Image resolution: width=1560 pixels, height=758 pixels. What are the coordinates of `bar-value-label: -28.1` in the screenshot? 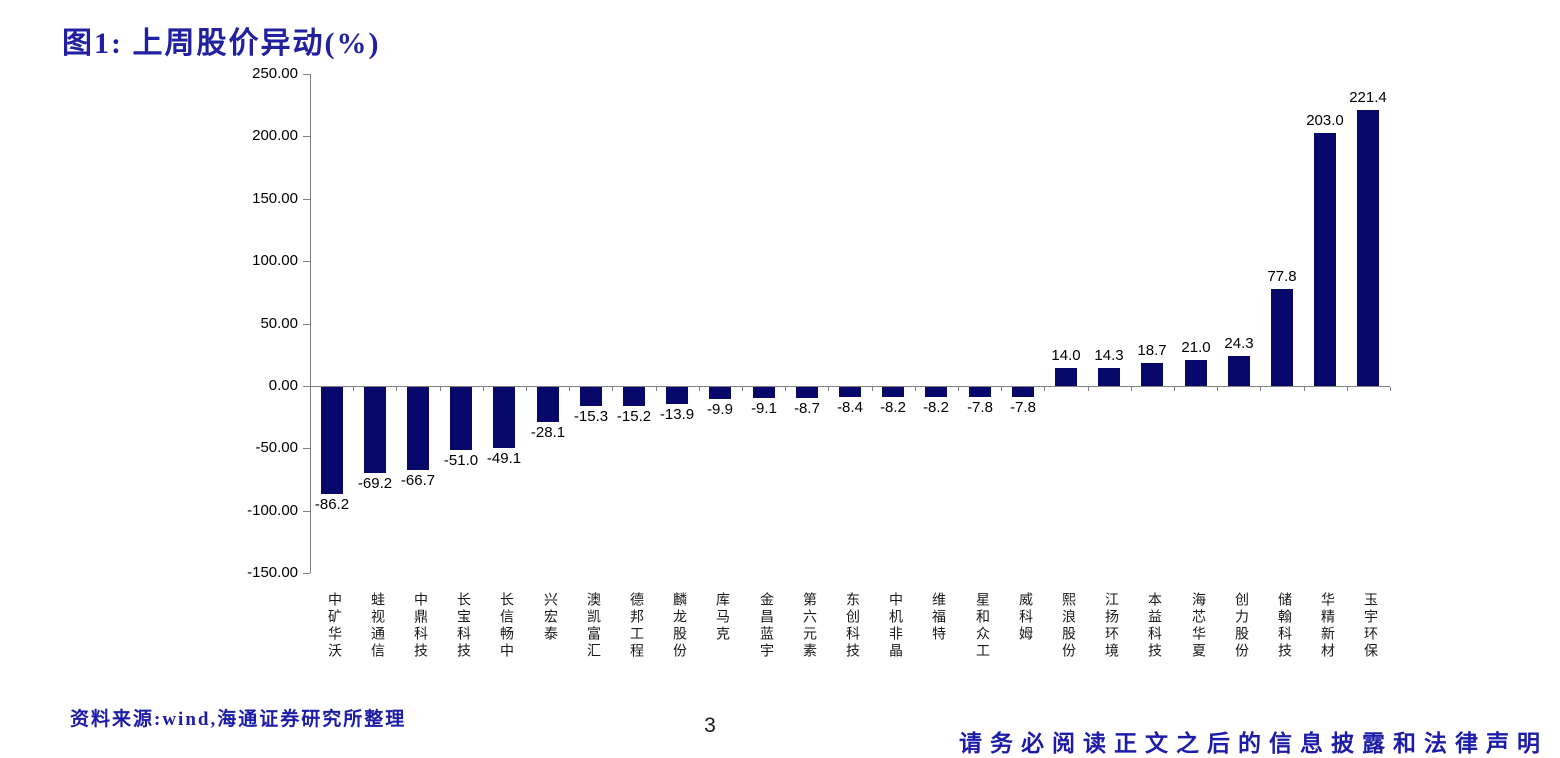 It's located at (548, 432).